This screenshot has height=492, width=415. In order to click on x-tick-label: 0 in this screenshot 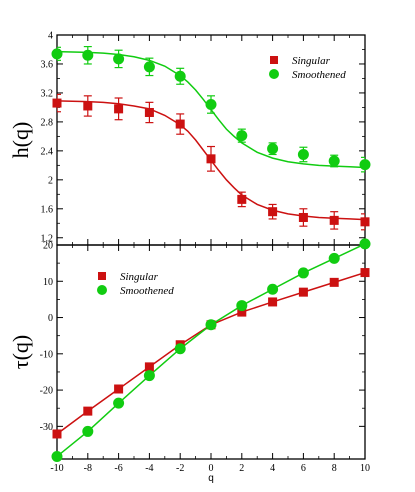, I will do `click(211, 468)`.